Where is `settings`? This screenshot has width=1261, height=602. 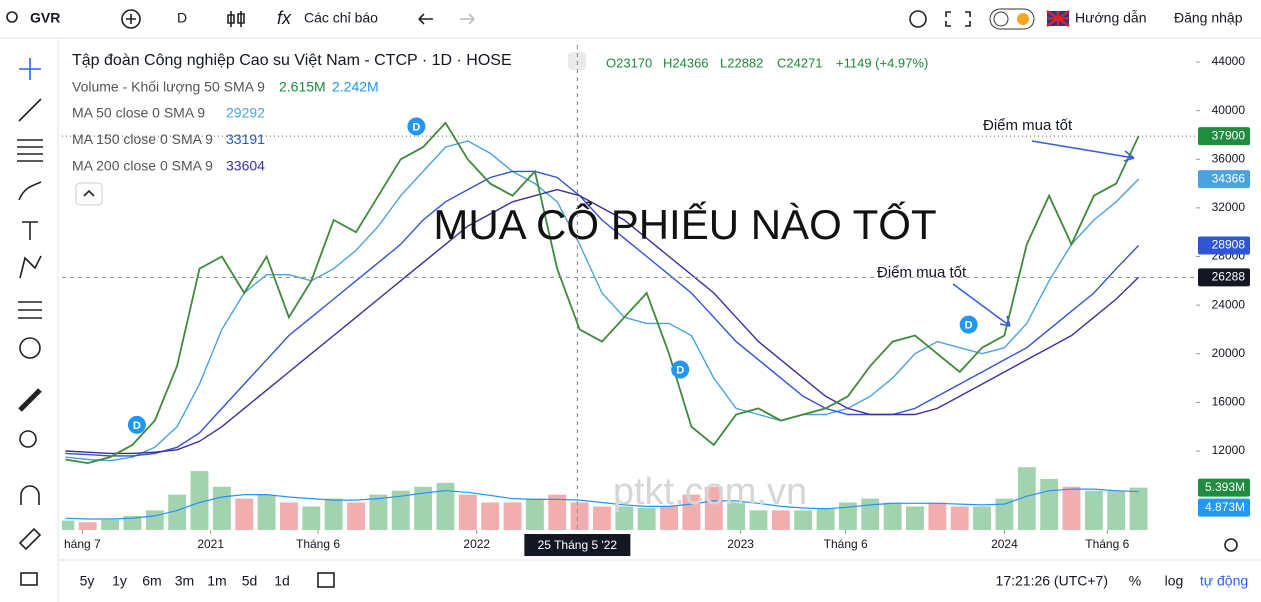 settings is located at coordinates (918, 19).